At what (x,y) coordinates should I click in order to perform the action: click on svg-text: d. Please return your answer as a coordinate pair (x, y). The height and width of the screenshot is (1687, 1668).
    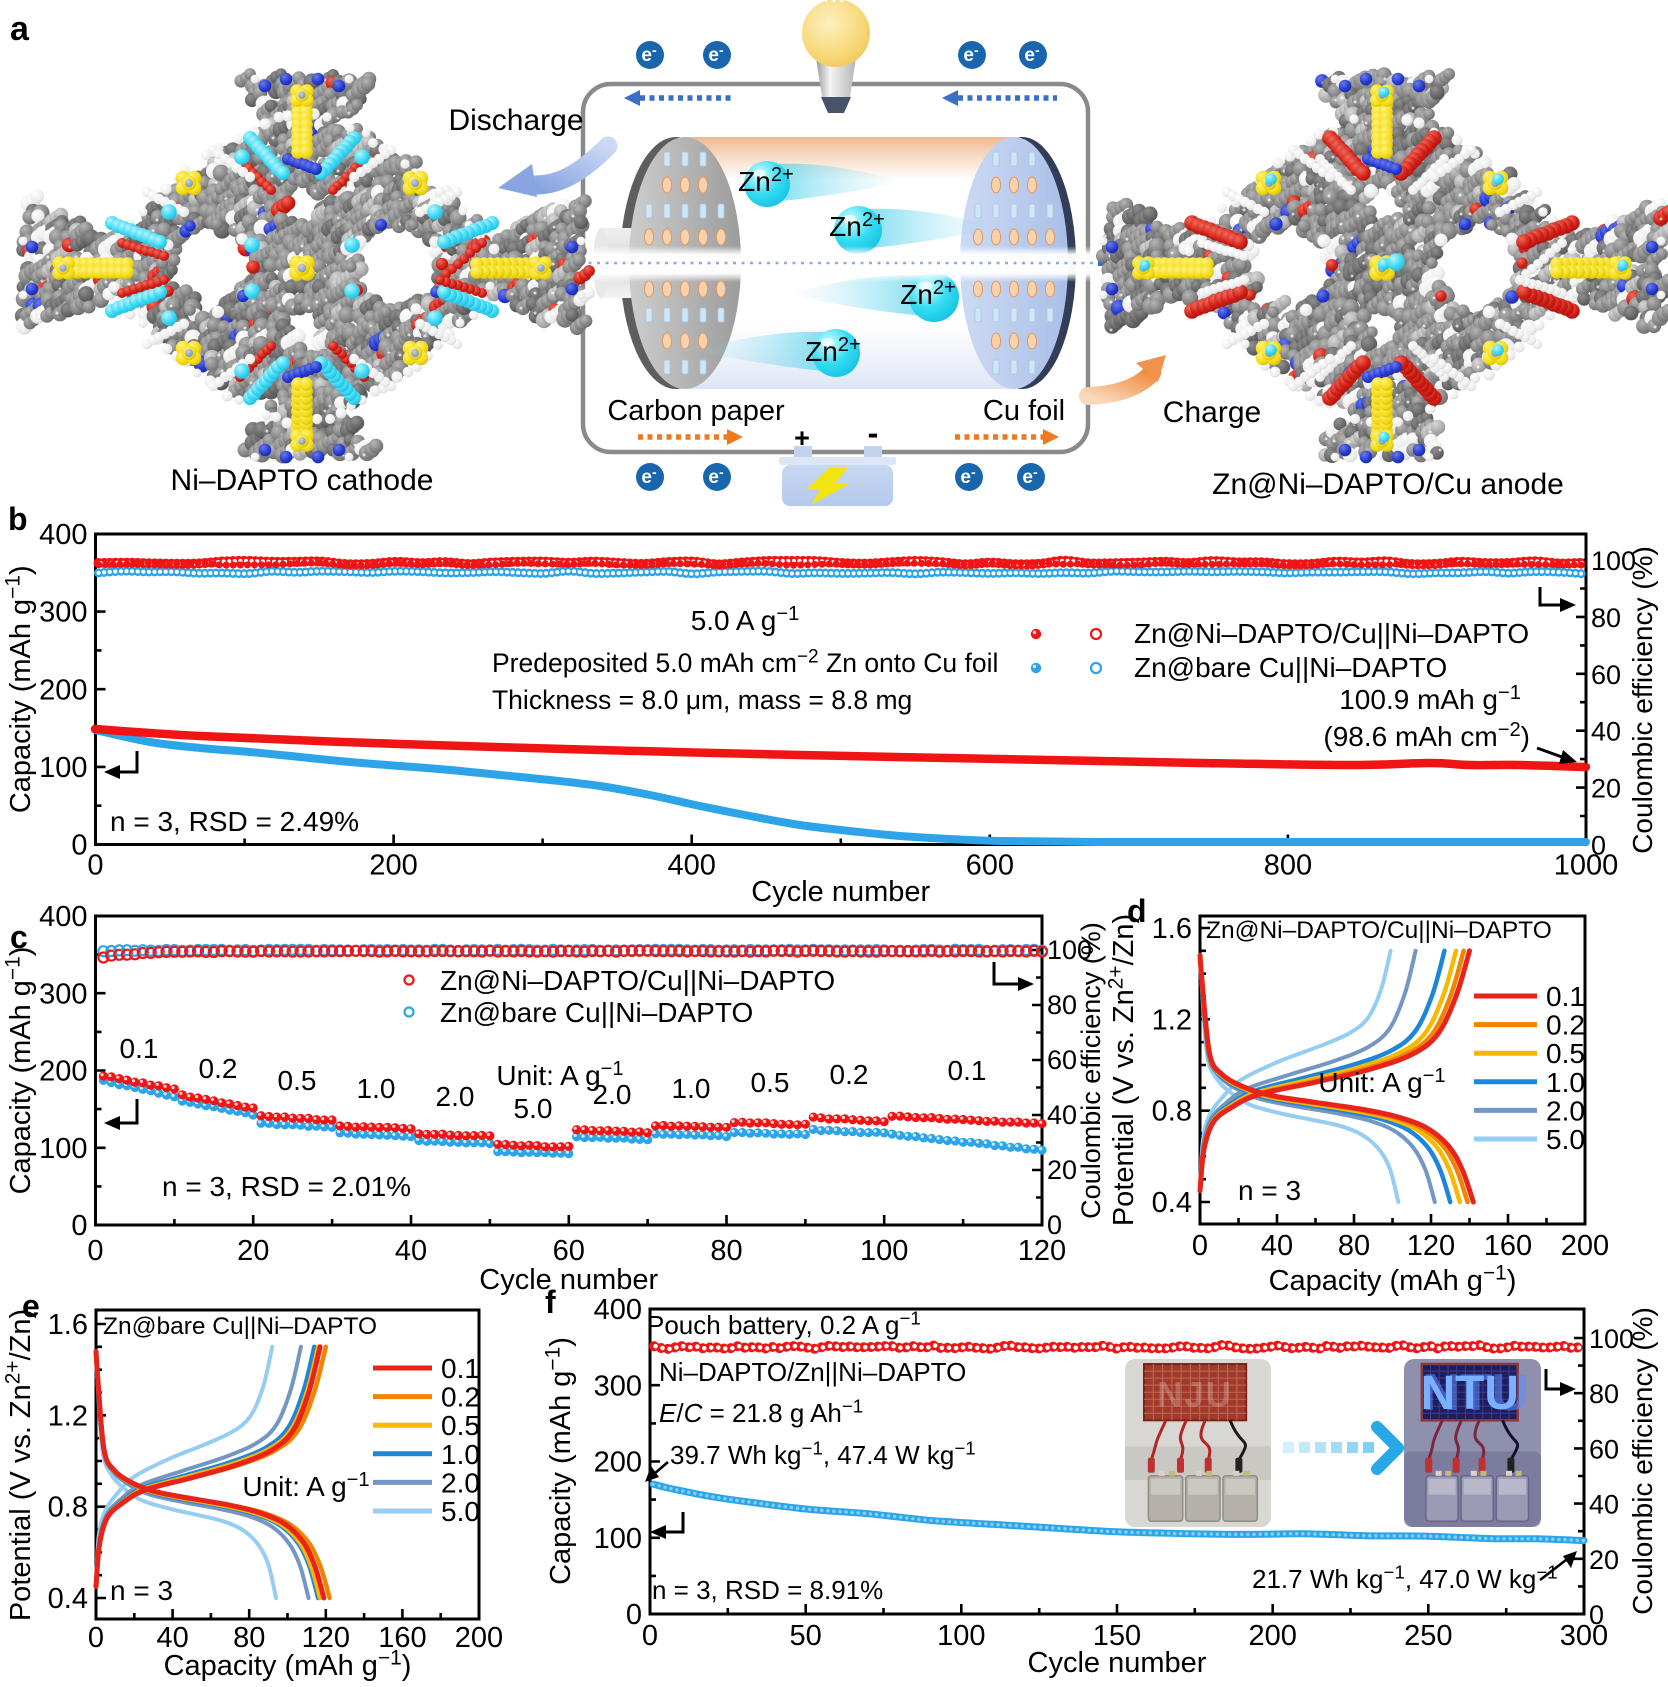
    Looking at the image, I should click on (1137, 911).